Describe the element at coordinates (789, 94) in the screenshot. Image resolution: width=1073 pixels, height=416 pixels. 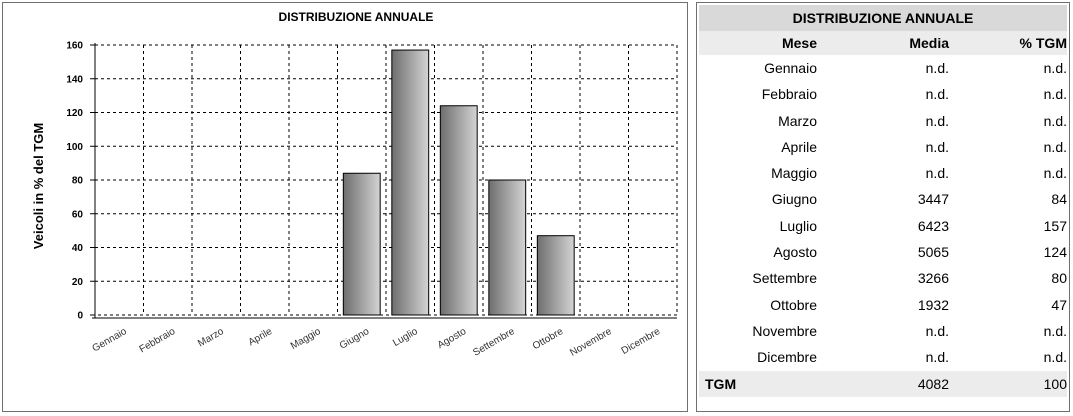
I see `cell-mese: Febbraio` at that location.